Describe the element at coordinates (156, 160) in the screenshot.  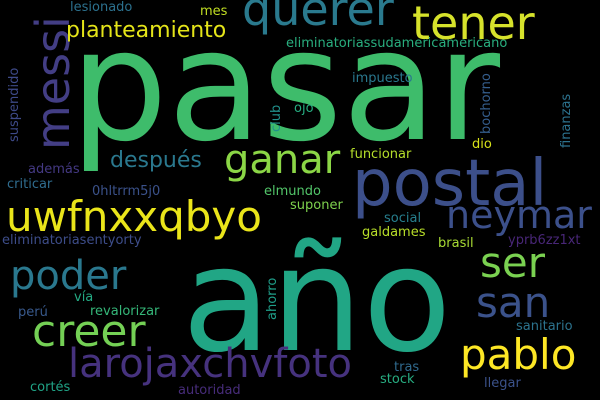
I see `word-despues: después` at that location.